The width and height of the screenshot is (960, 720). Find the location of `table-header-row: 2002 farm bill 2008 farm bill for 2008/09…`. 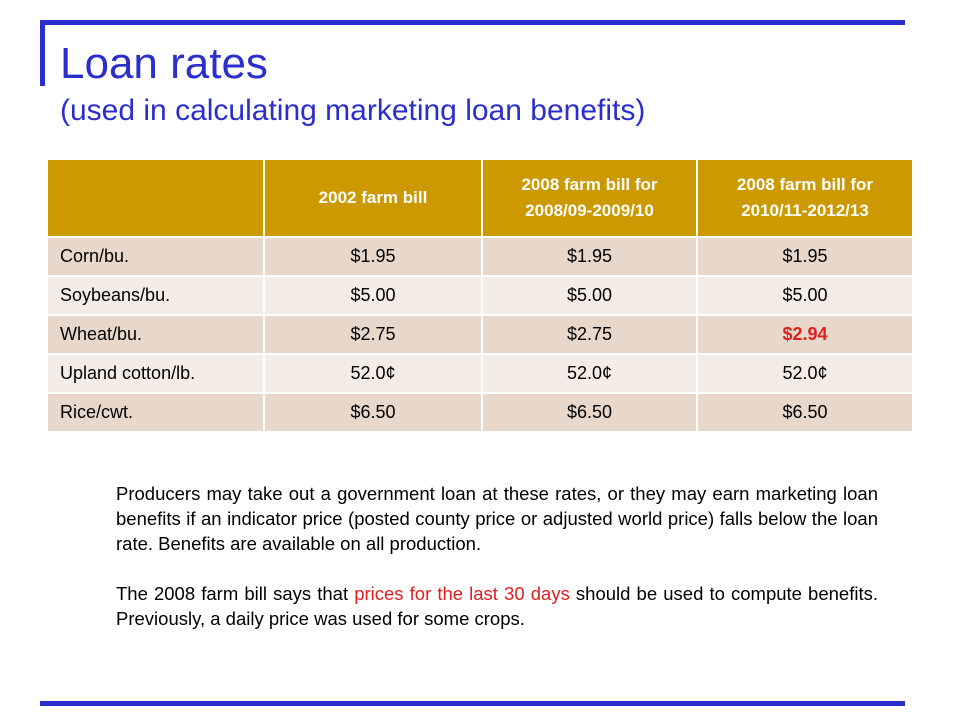

table-header-row: 2002 farm bill 2008 farm bill for 2008/09… is located at coordinates (480, 198).